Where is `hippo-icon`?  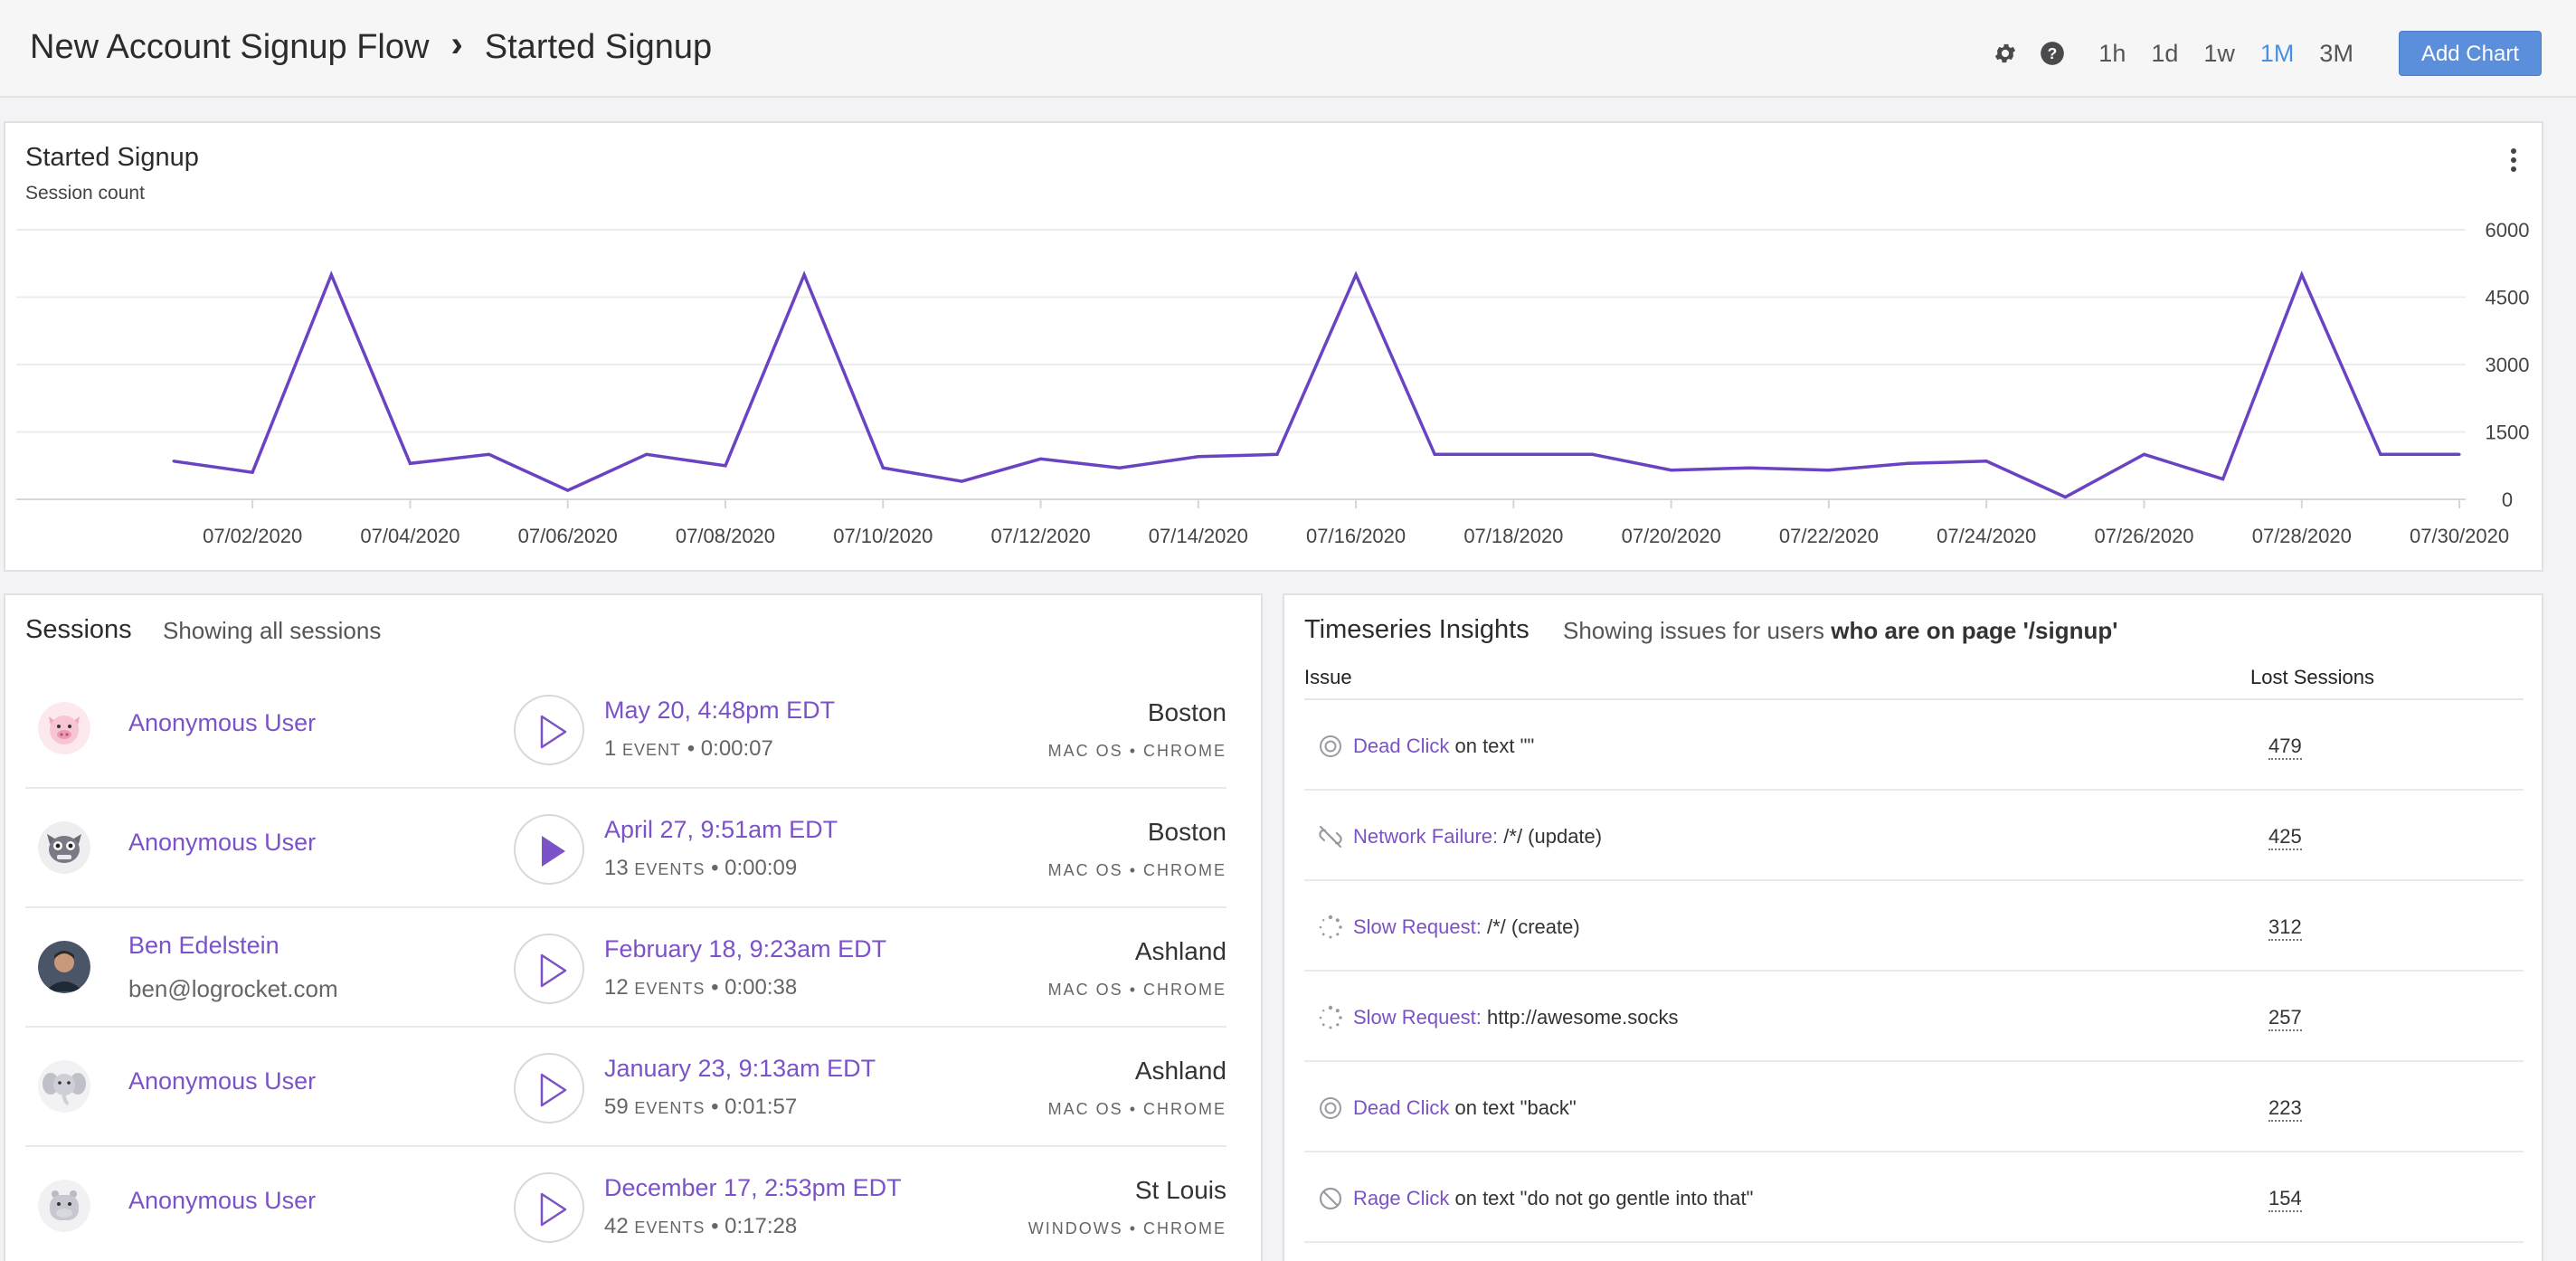 hippo-icon is located at coordinates (64, 847).